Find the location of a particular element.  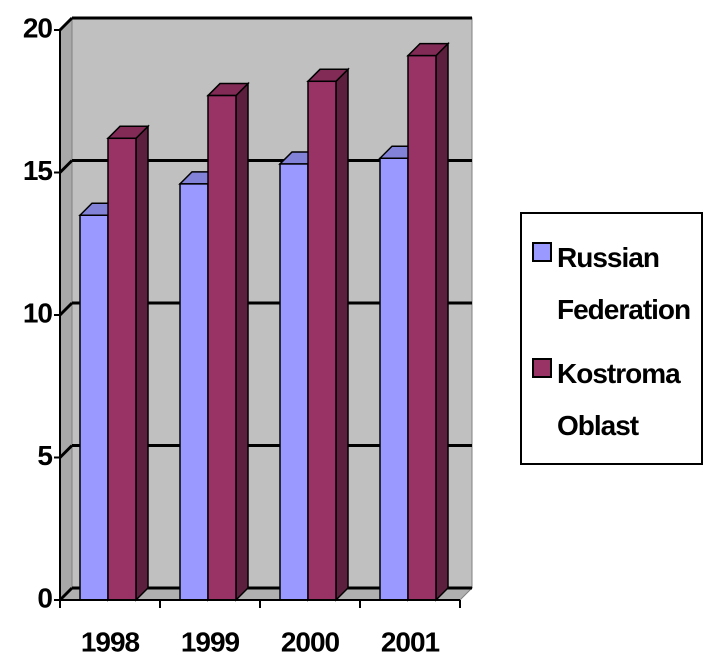

legend-entry: Russian Federation is located at coordinates (616, 284).